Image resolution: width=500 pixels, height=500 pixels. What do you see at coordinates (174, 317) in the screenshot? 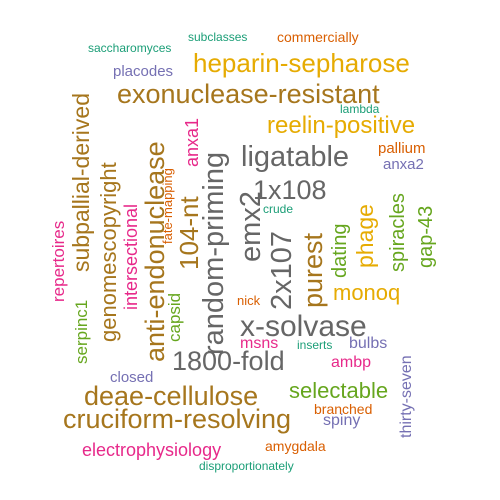
I see `word-capsid: capsid` at bounding box center [174, 317].